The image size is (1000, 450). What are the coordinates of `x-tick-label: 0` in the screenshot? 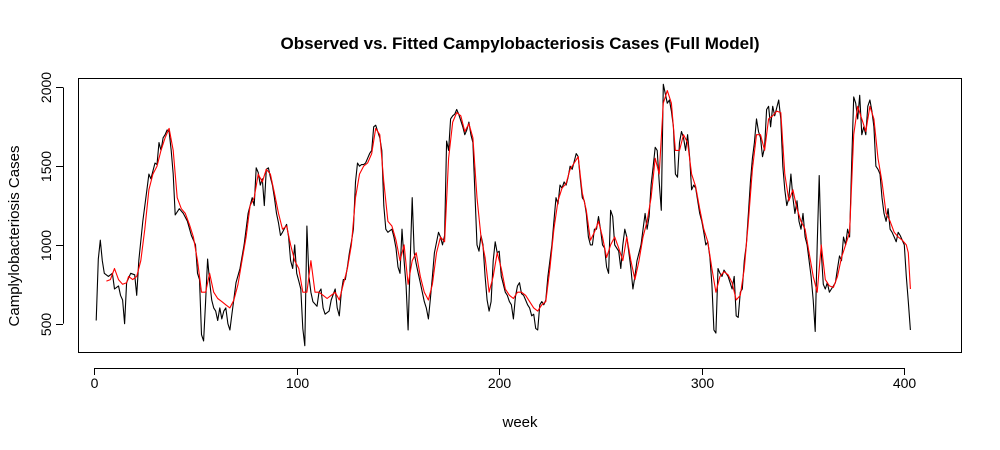 It's located at (95, 383).